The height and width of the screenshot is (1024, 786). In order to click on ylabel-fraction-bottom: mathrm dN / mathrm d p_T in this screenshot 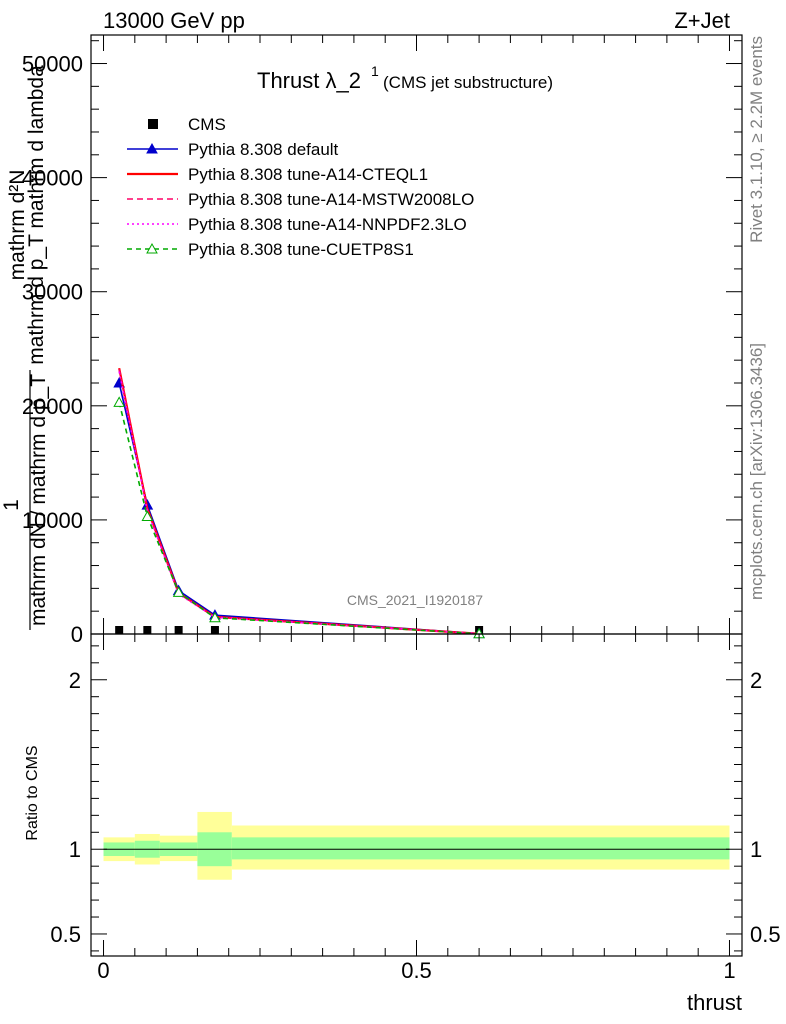, I will do `click(38, 500)`.